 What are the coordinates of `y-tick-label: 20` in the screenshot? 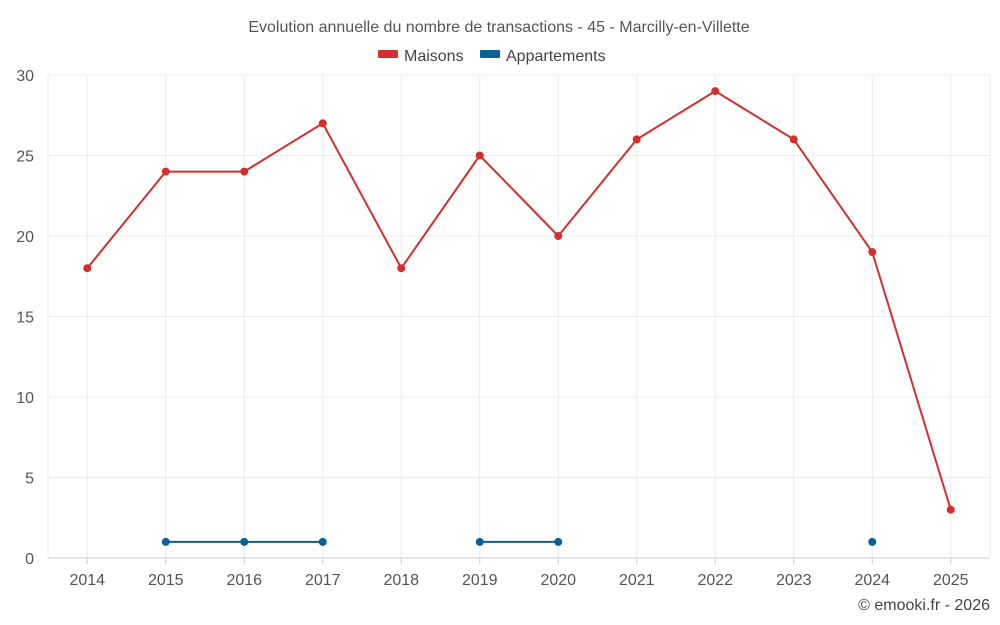 It's located at (25, 237).